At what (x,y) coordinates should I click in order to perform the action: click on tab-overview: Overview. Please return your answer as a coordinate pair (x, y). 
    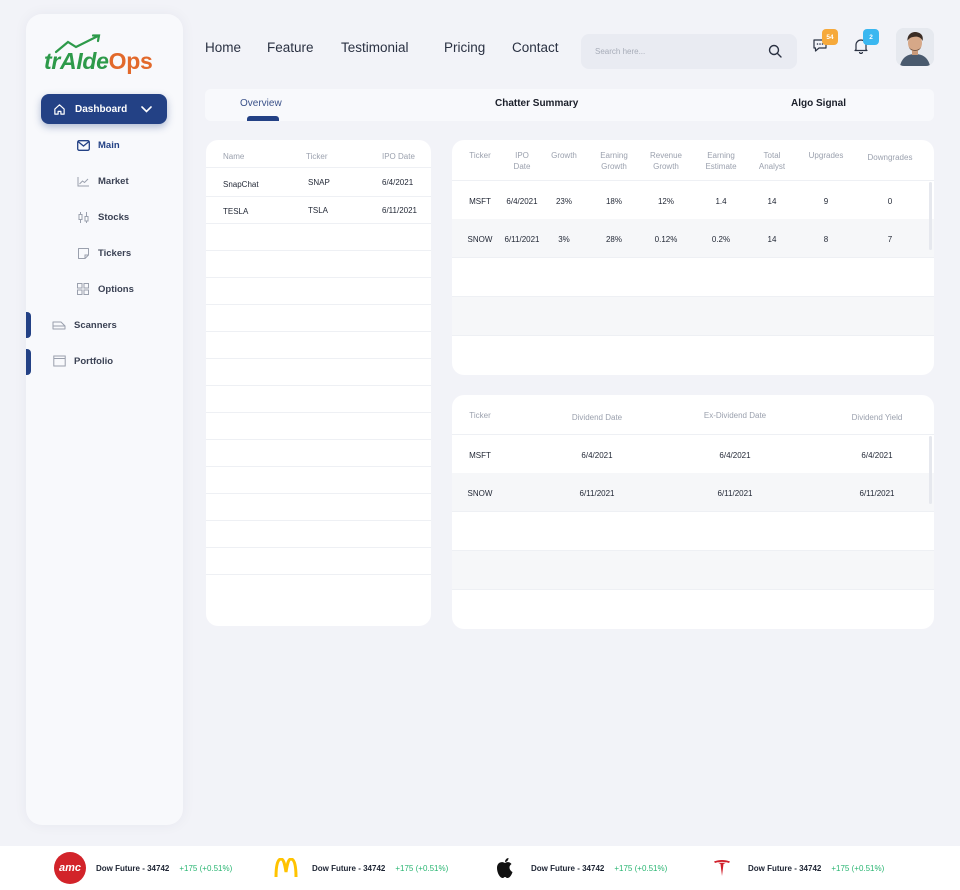
    Looking at the image, I should click on (261, 103).